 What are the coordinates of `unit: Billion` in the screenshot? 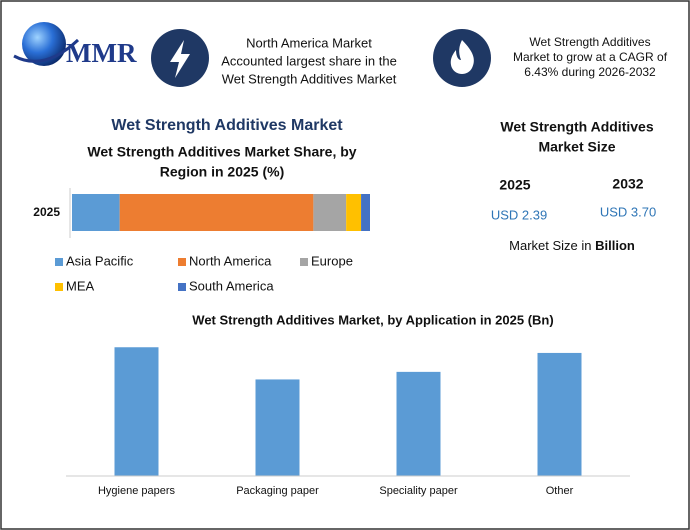 It's located at (615, 245).